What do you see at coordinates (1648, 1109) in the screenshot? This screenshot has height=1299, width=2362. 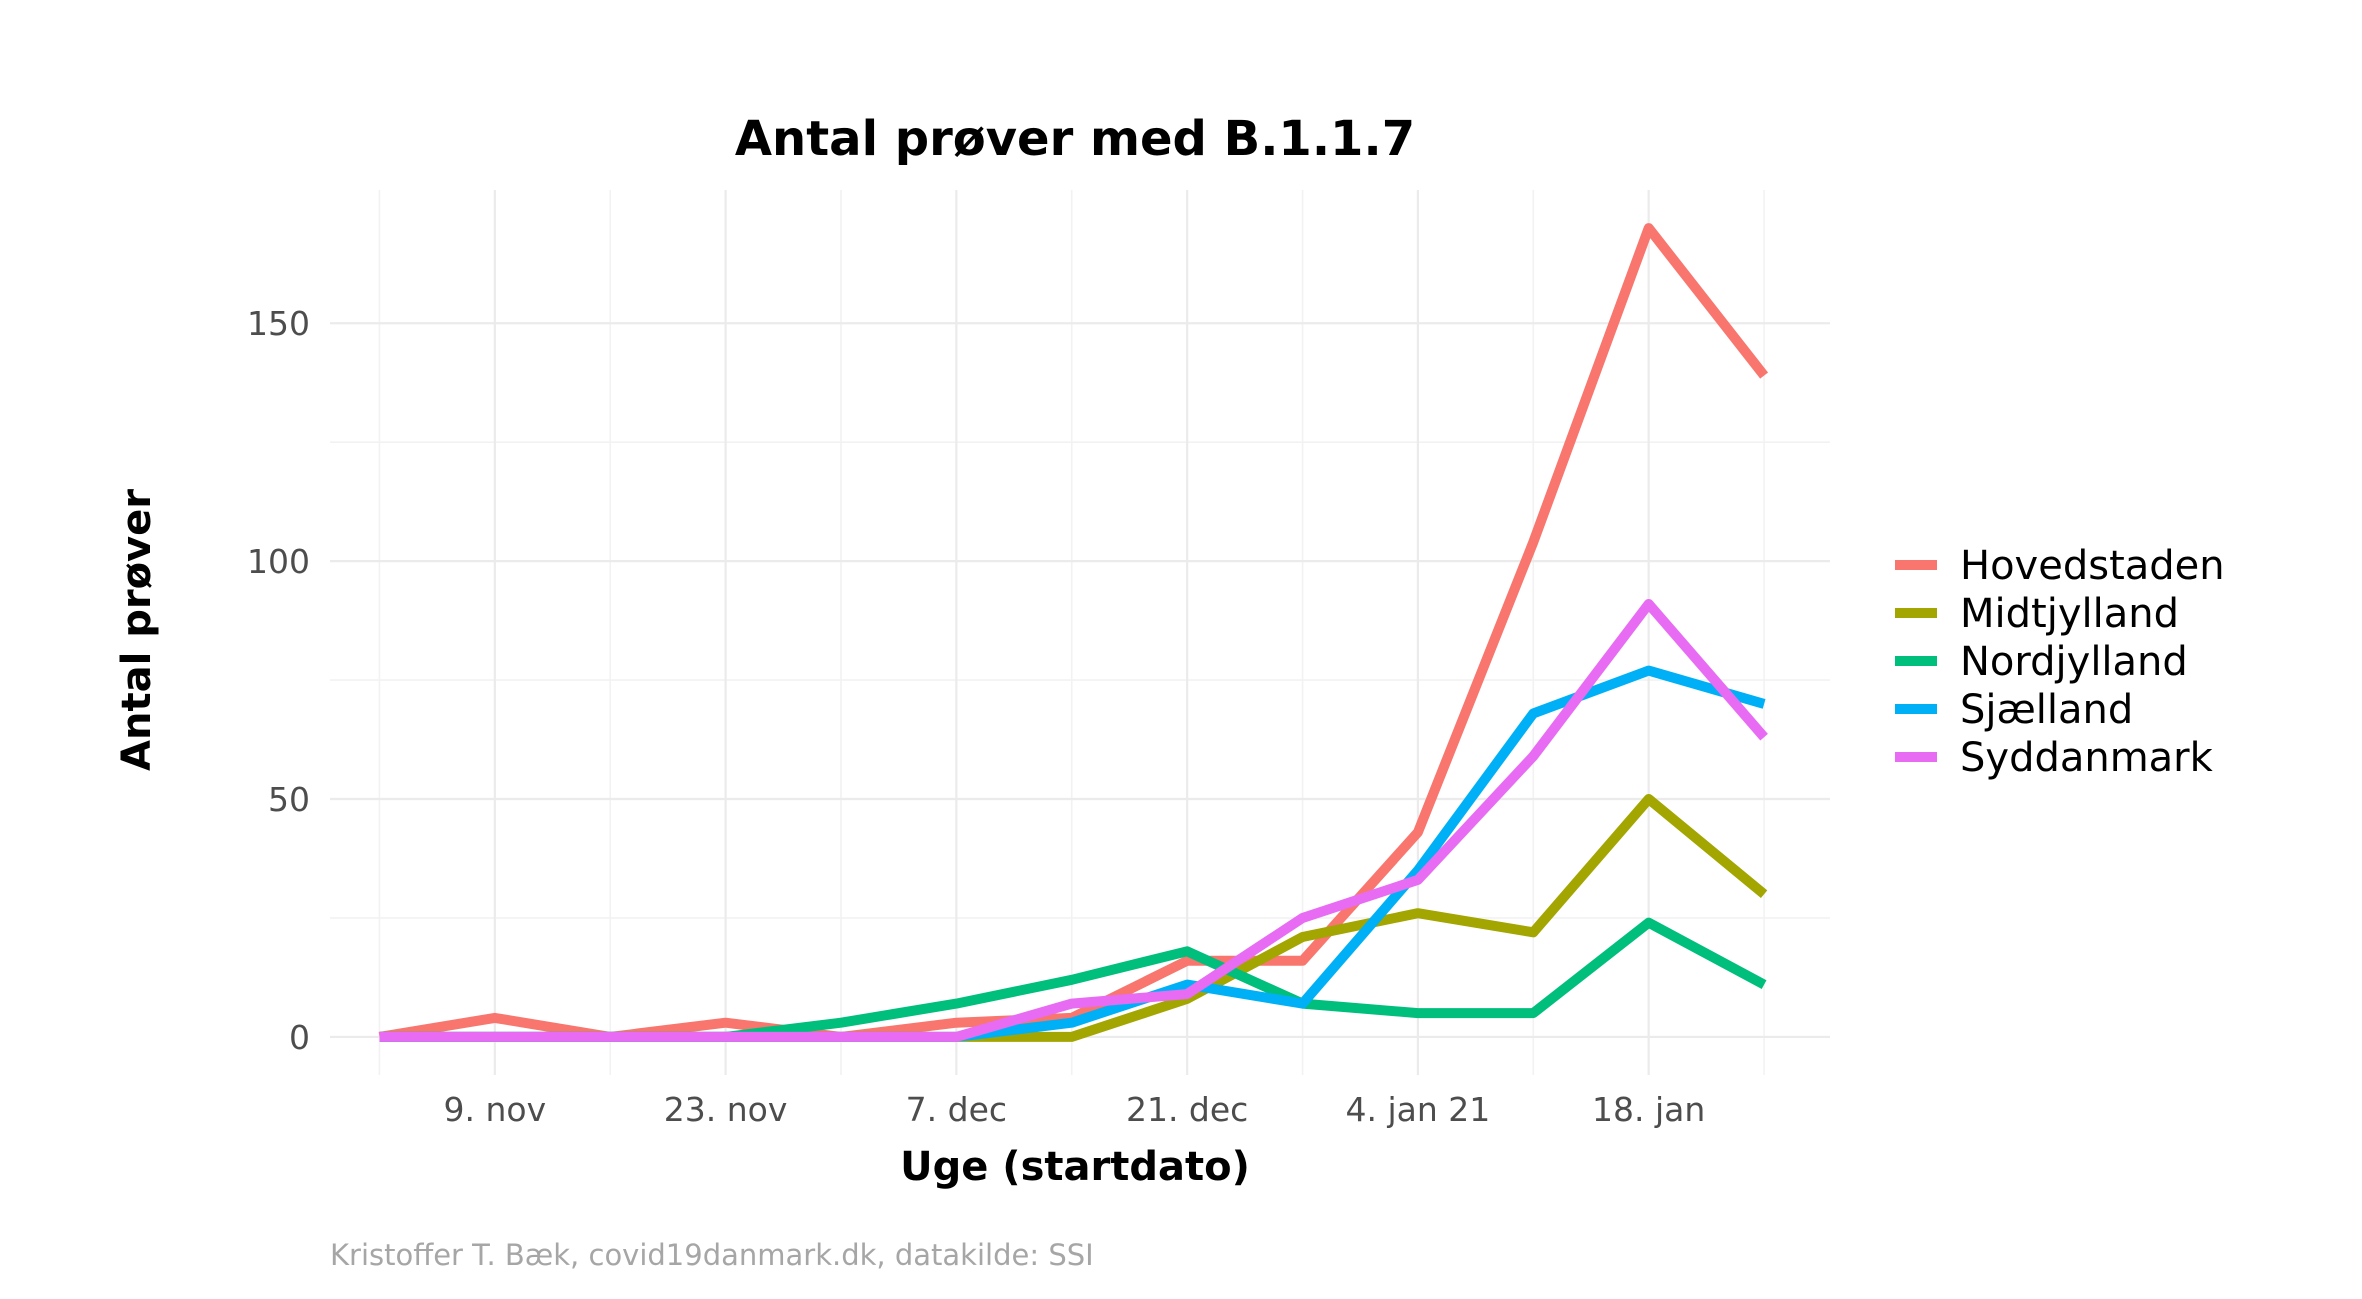 I see `x-tick-label: 18. jan` at bounding box center [1648, 1109].